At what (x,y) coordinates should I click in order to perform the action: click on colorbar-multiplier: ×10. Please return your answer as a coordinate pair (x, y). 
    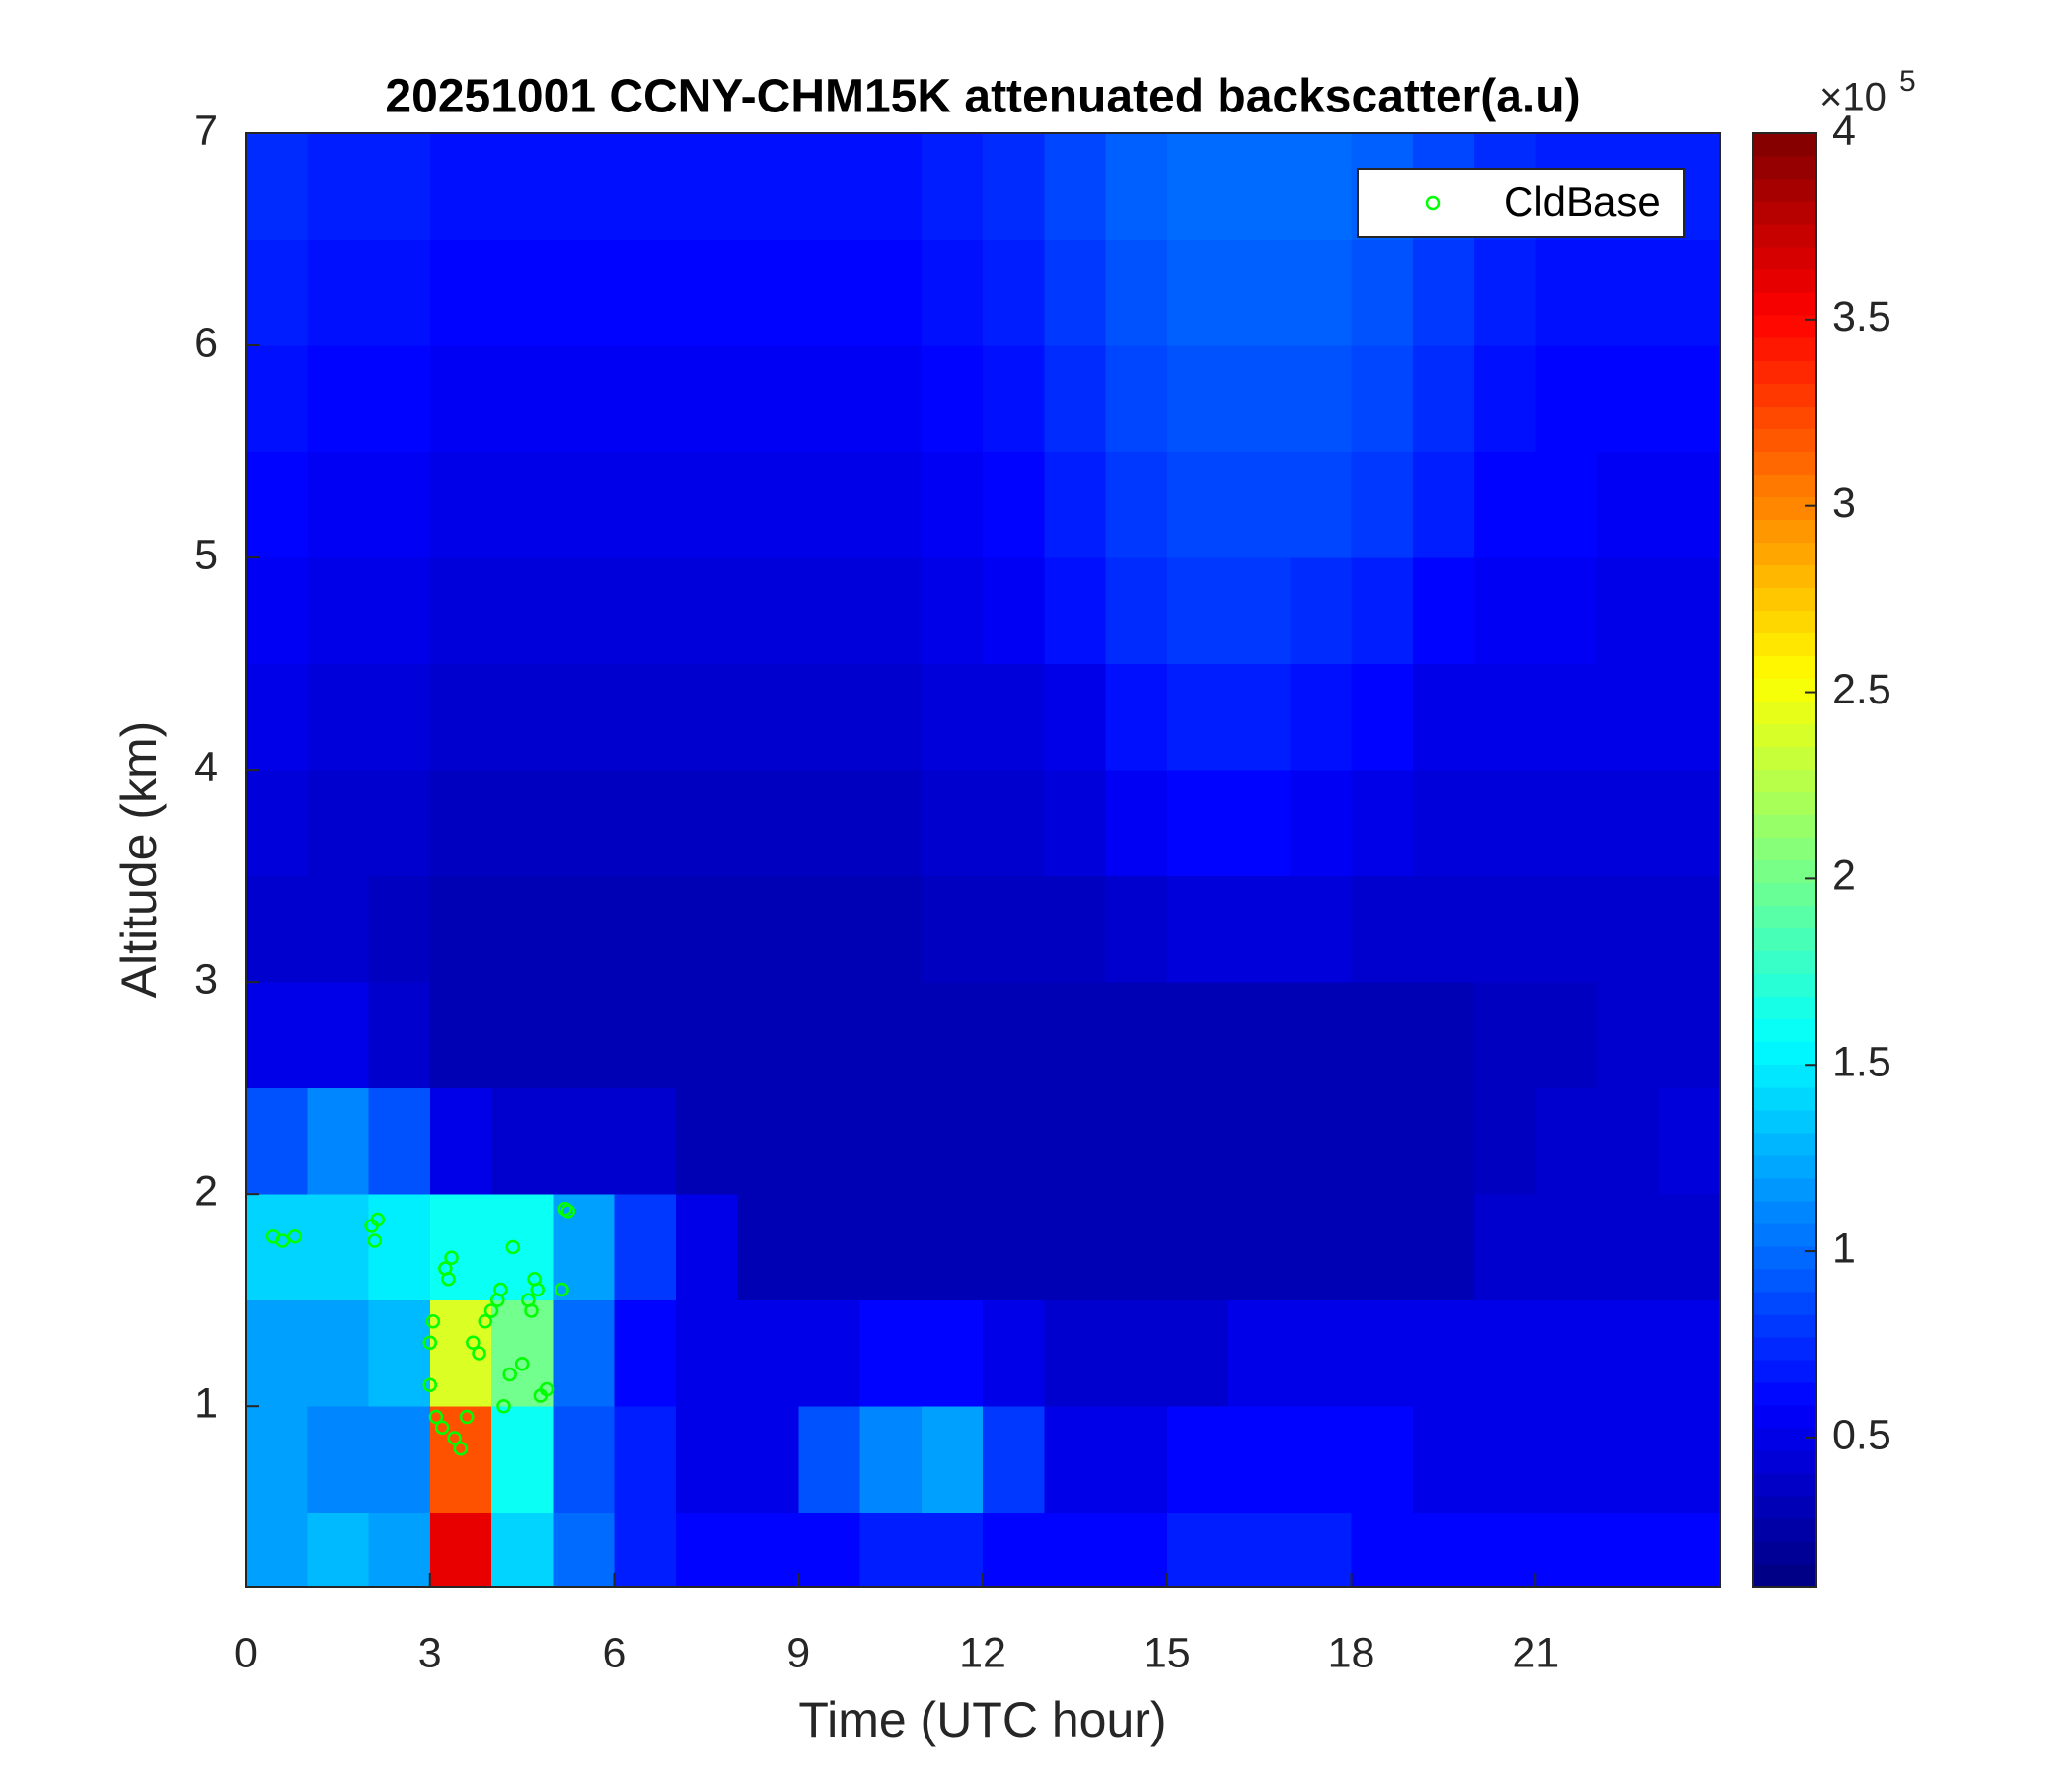
    Looking at the image, I should click on (1853, 98).